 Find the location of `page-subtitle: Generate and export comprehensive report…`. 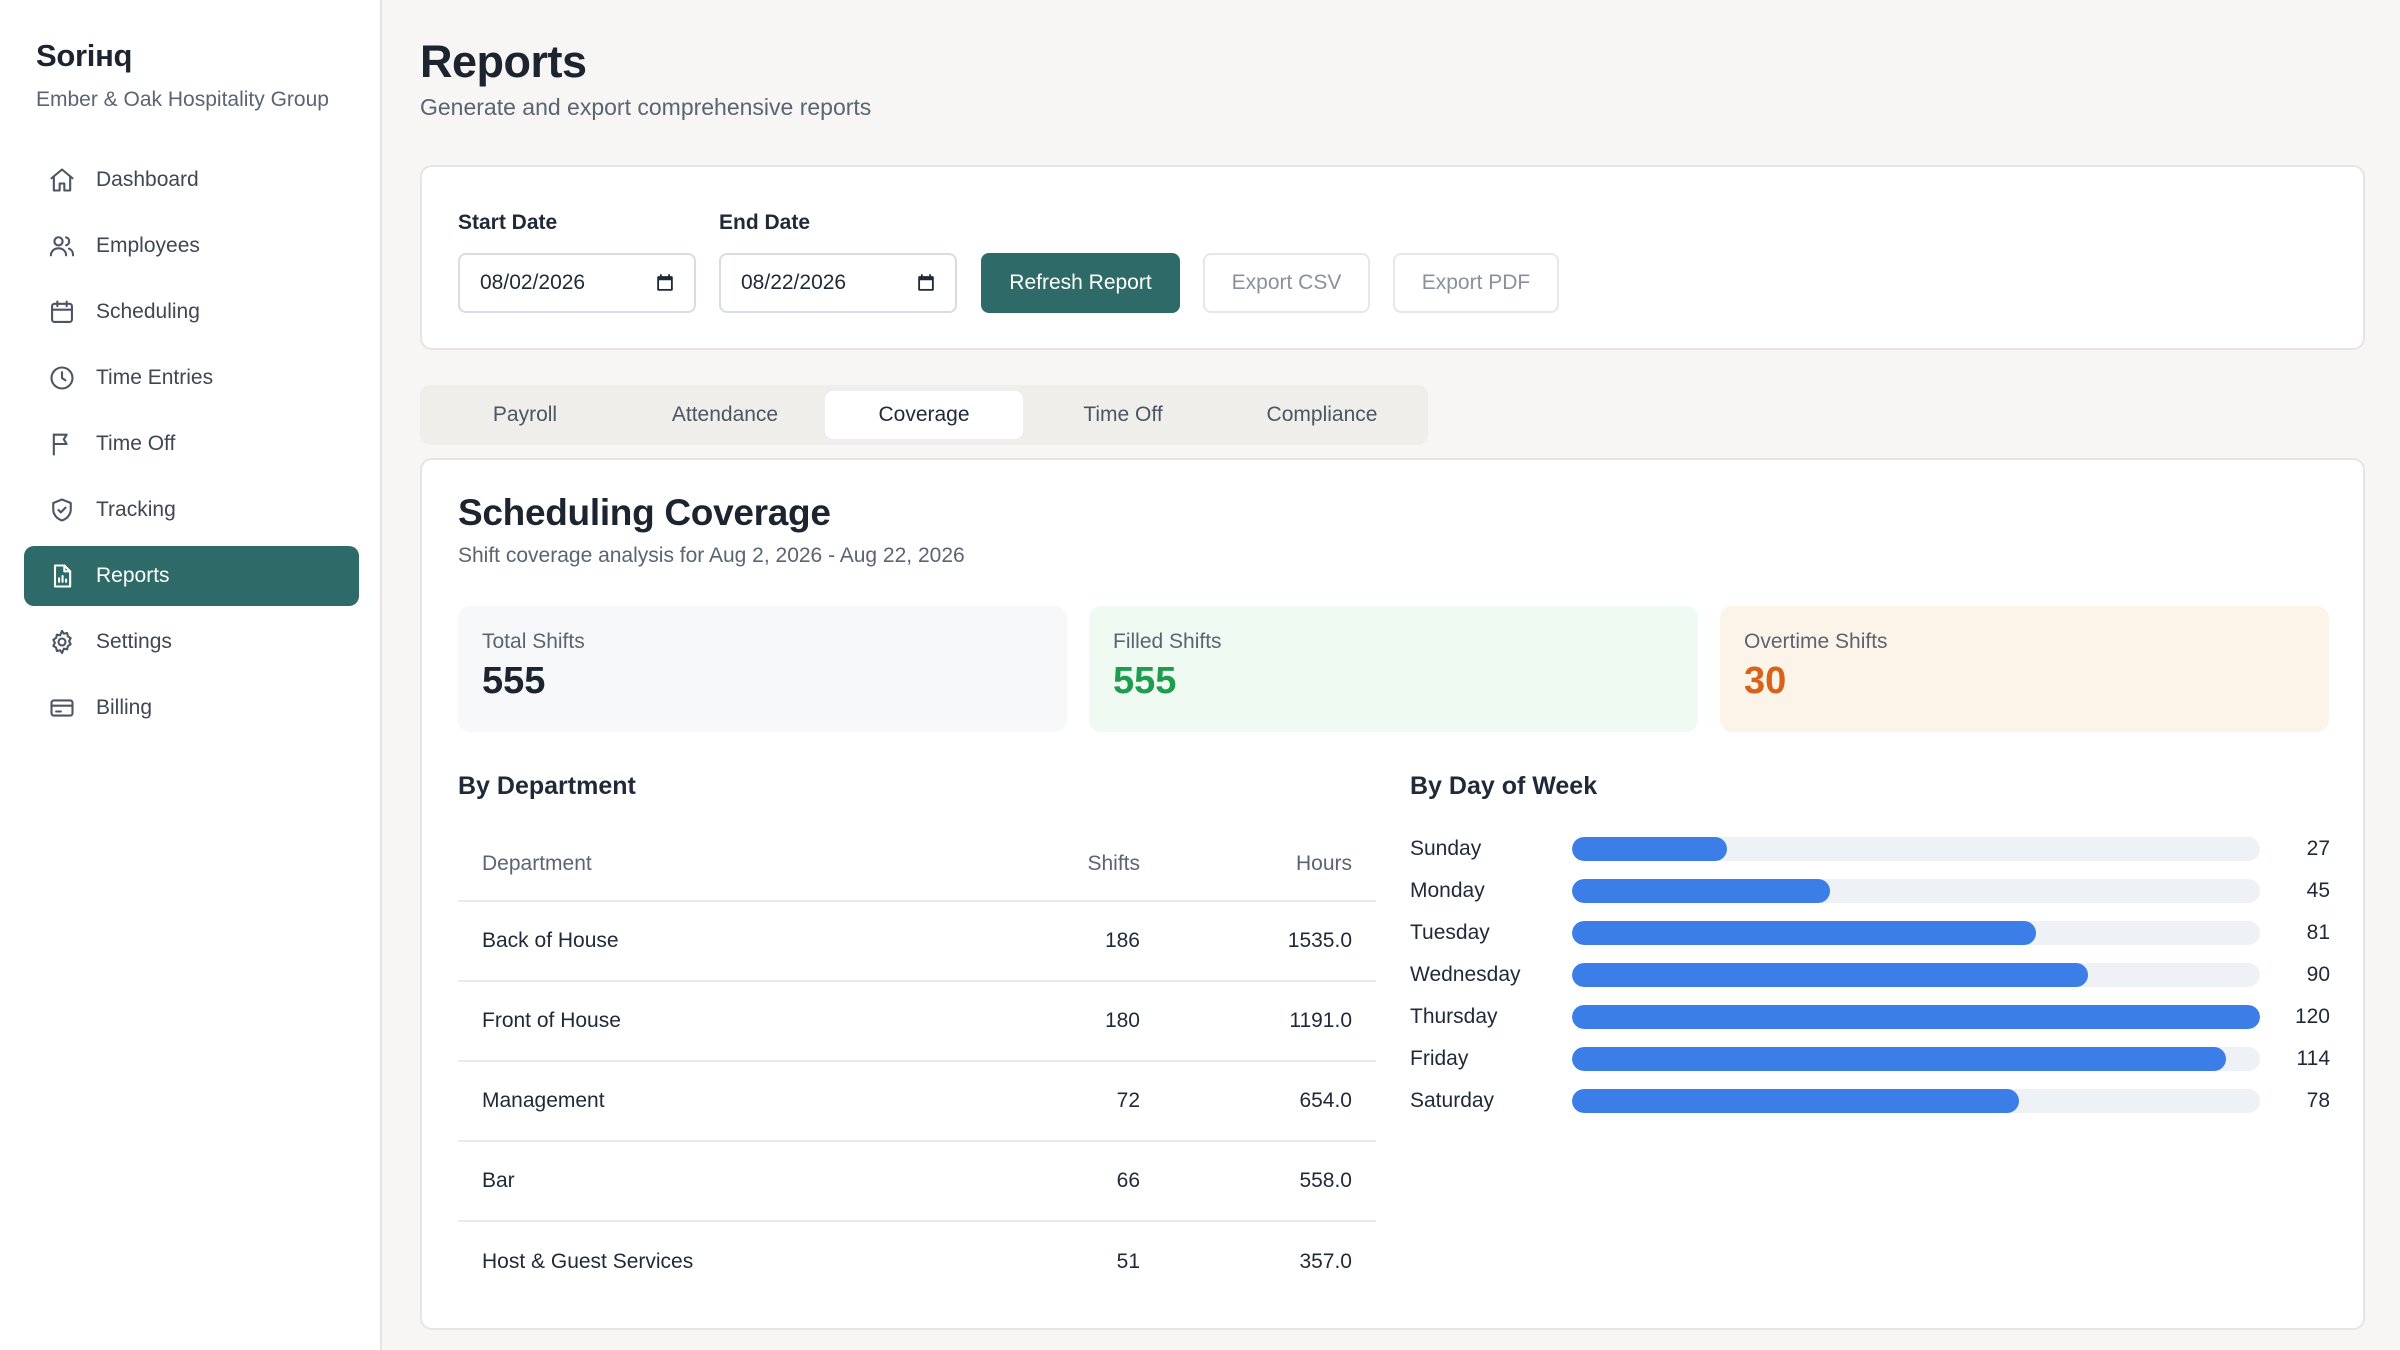

page-subtitle: Generate and export comprehensive report… is located at coordinates (646, 107).